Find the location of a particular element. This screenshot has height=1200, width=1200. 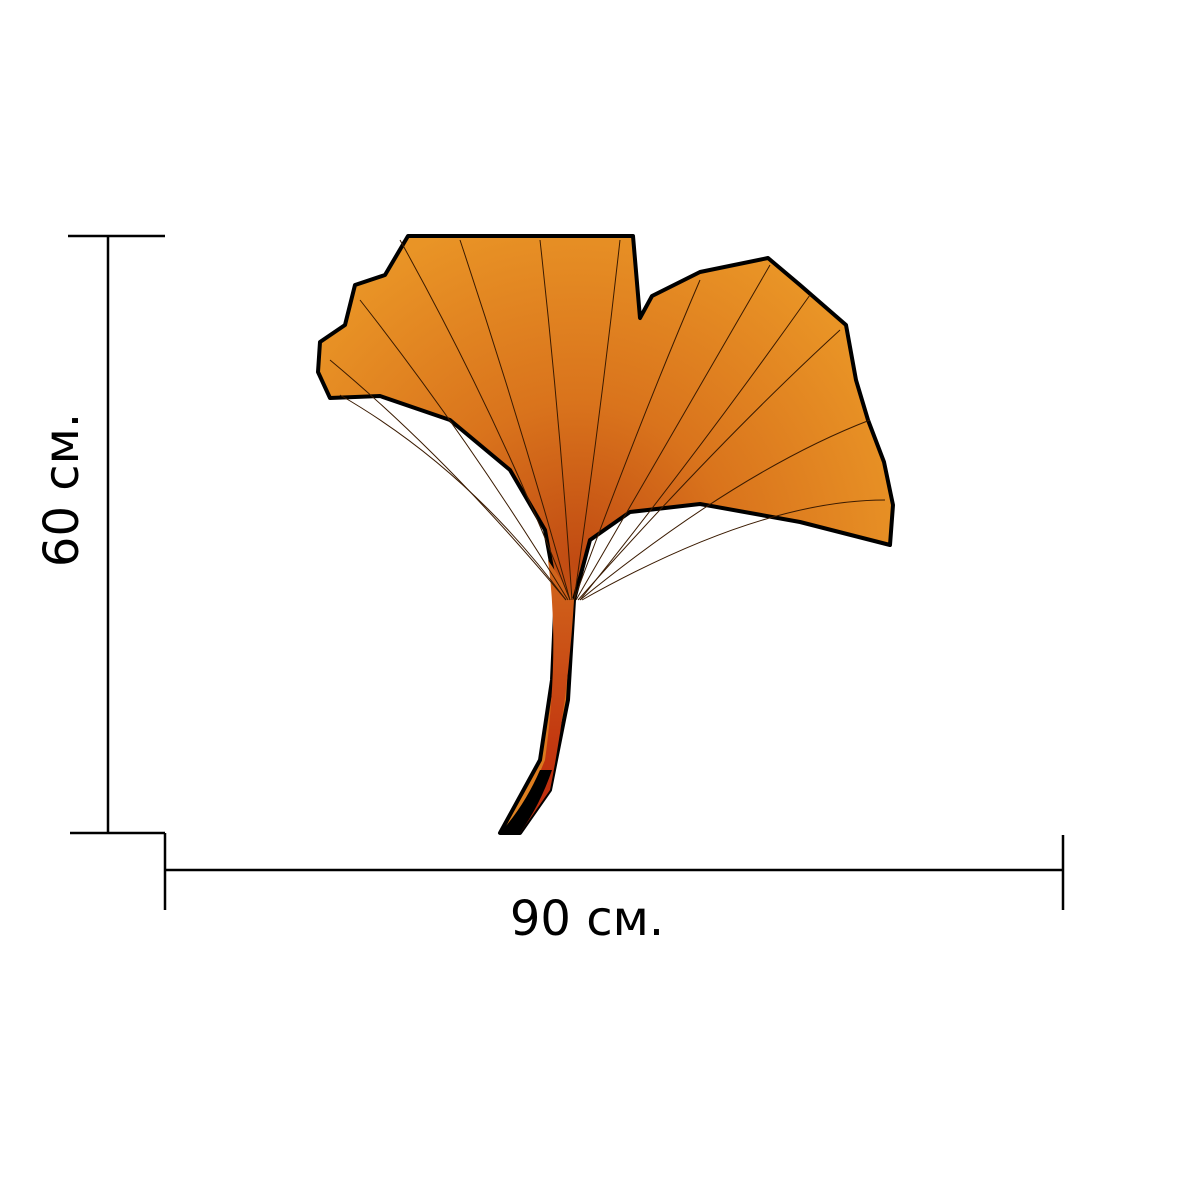

width-label: 90 см. is located at coordinates (587, 919).